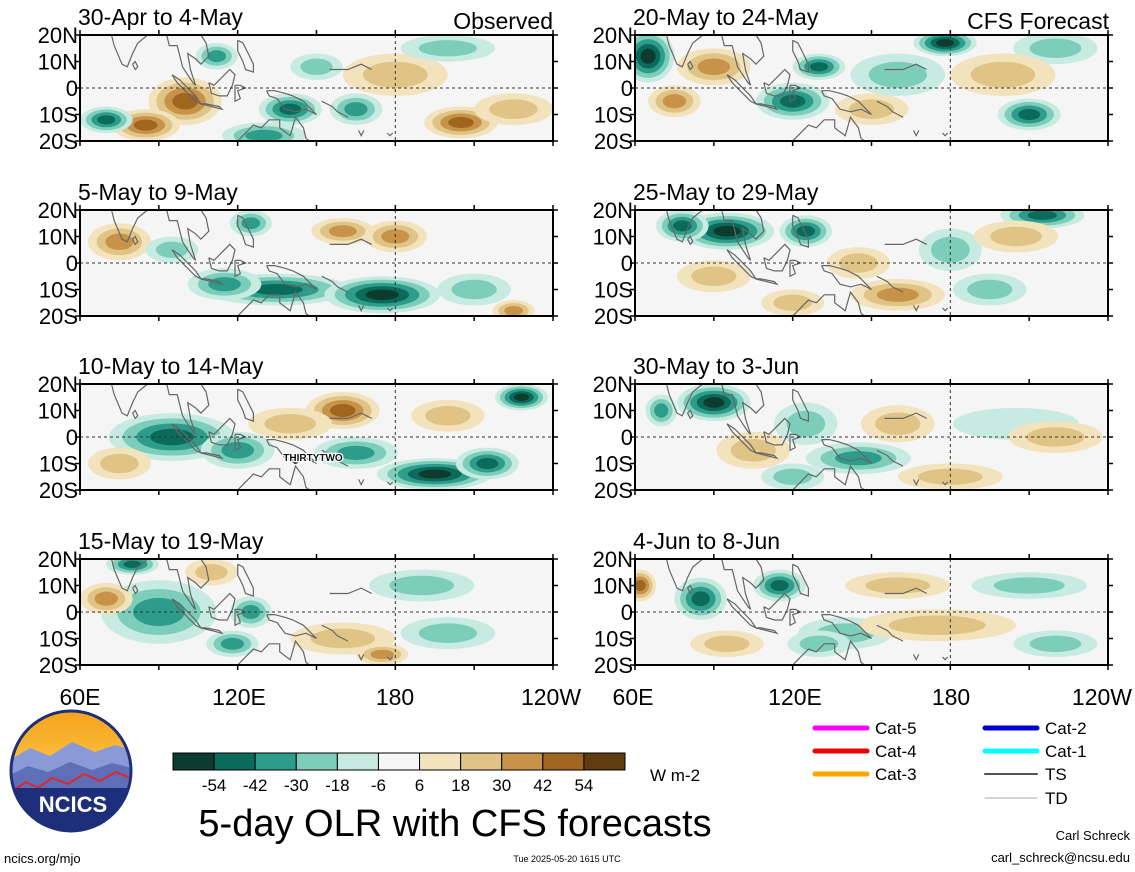  Describe the element at coordinates (1066, 751) in the screenshot. I see `legend-label: Cat-1` at that location.